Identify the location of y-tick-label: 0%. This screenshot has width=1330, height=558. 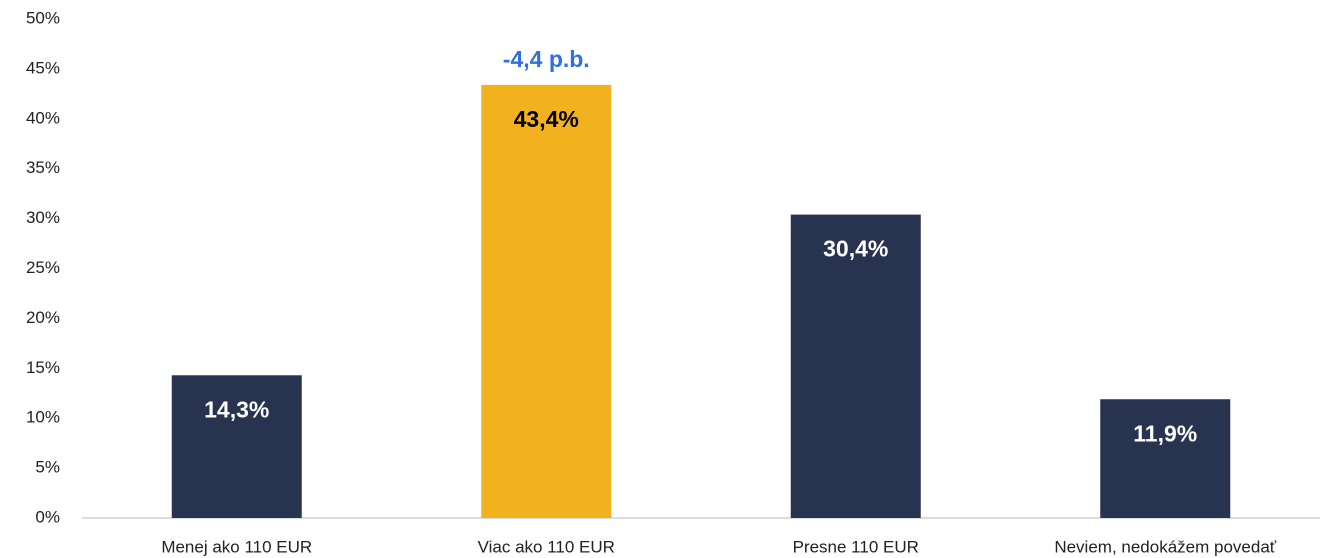
(47, 516).